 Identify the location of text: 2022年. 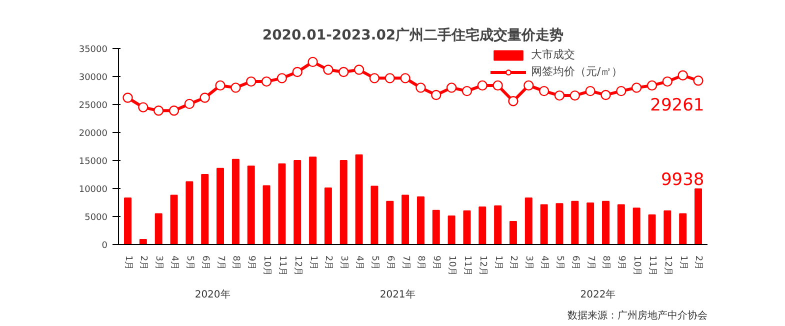
(598, 294).